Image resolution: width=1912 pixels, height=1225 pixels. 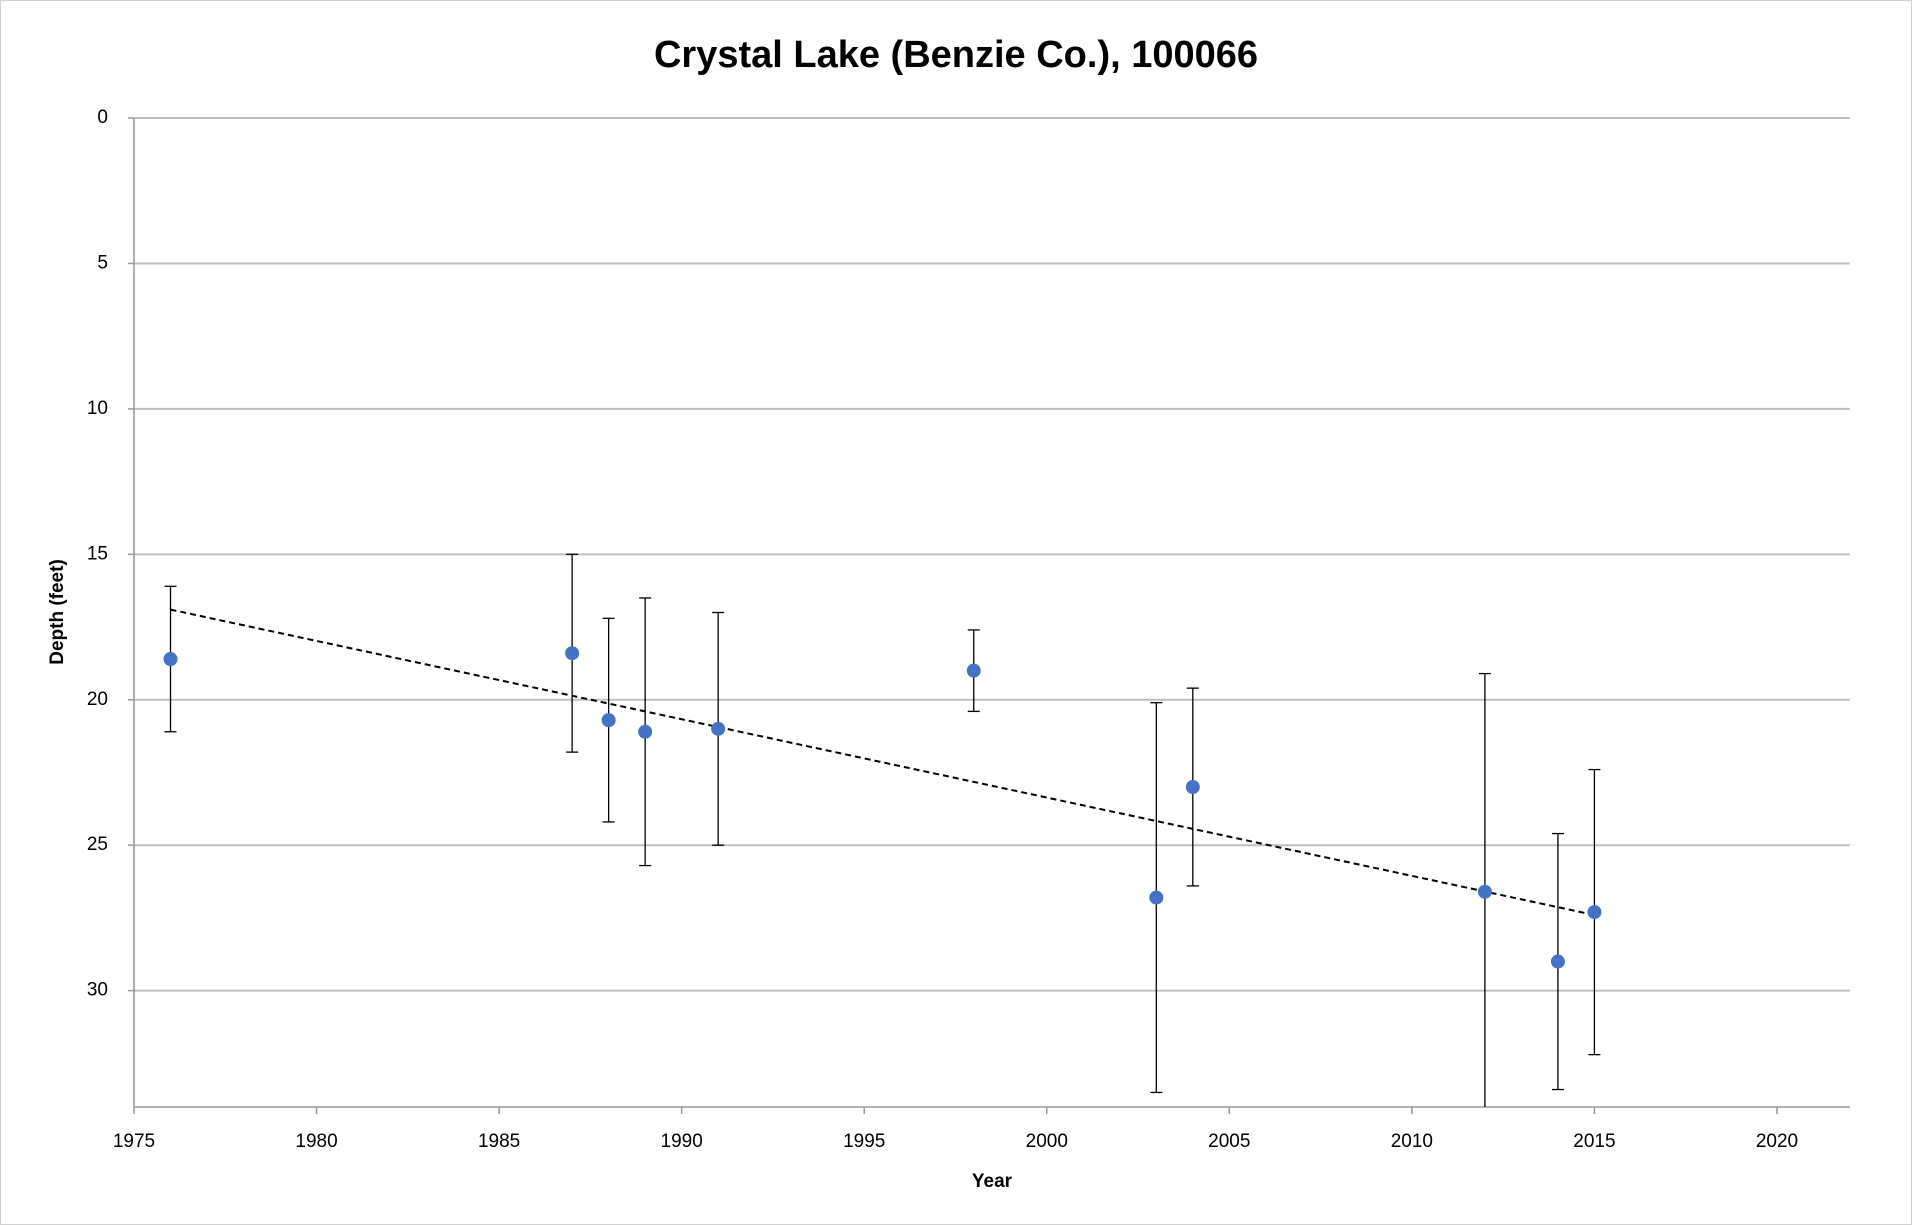 I want to click on y-tick-label: 30, so click(x=97, y=990).